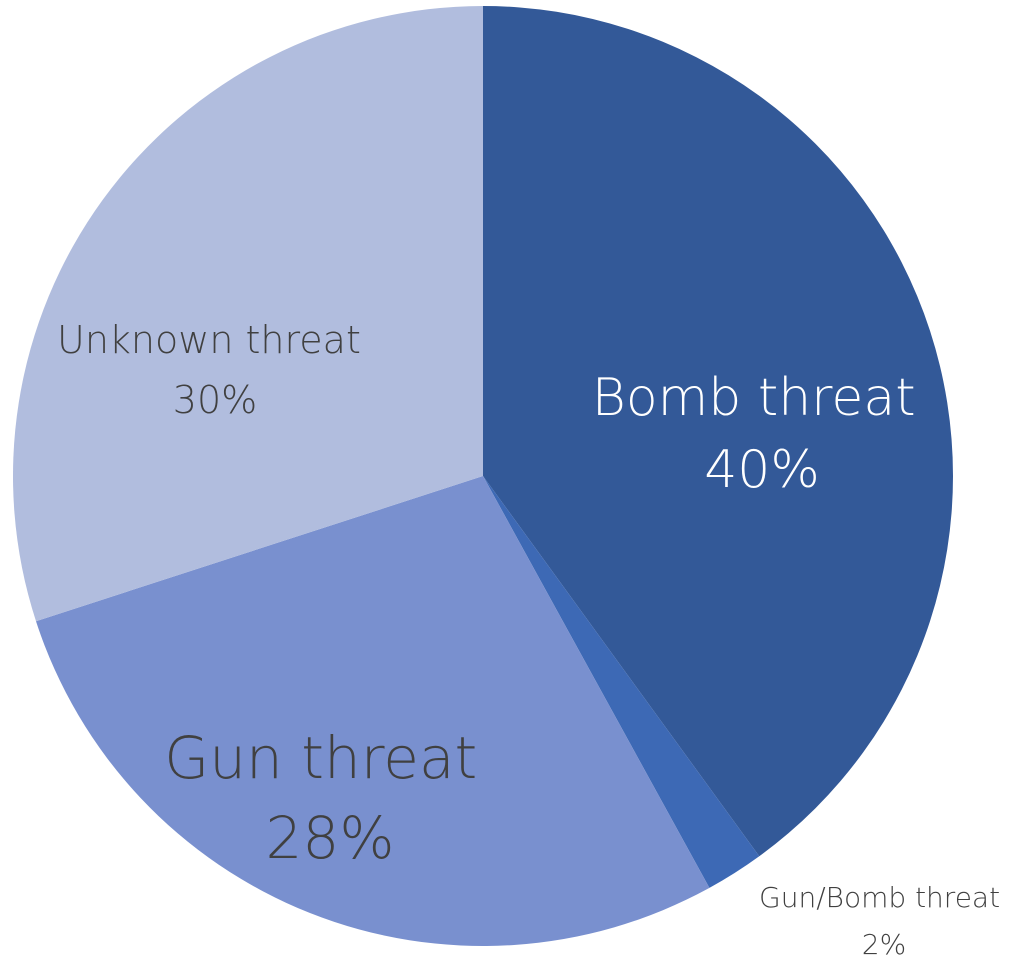  What do you see at coordinates (209, 340) in the screenshot?
I see `slice-name-unknown-threat: Unknown threat` at bounding box center [209, 340].